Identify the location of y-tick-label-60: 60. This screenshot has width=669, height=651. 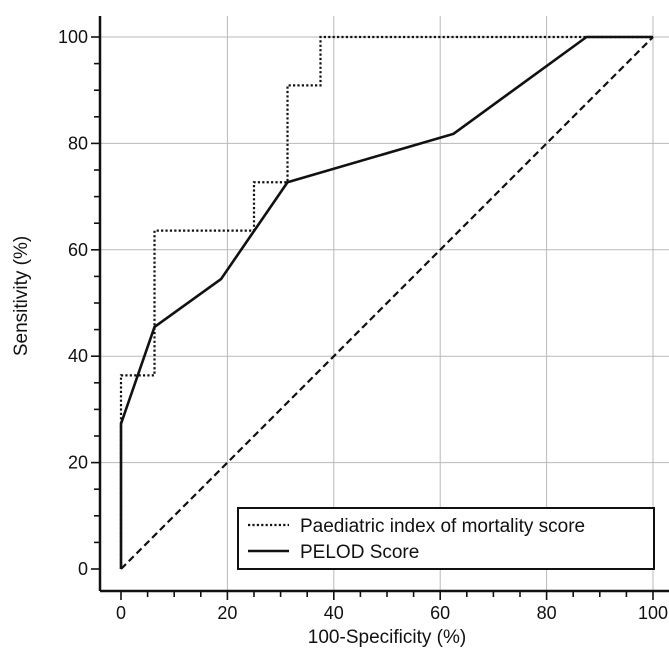
(78, 250).